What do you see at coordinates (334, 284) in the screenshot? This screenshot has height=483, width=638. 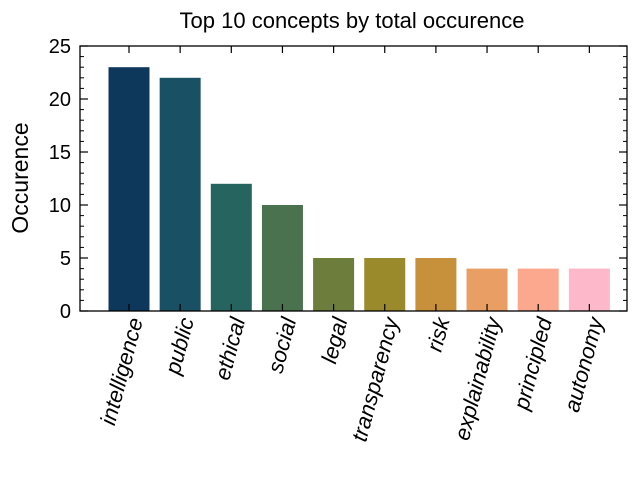 I see `bar-legal` at bounding box center [334, 284].